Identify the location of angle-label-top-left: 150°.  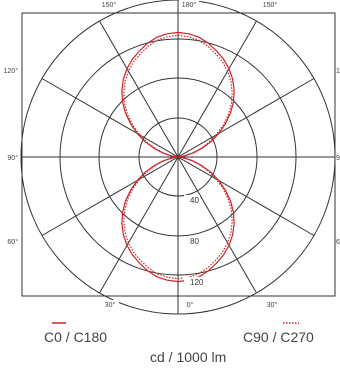
(109, 5).